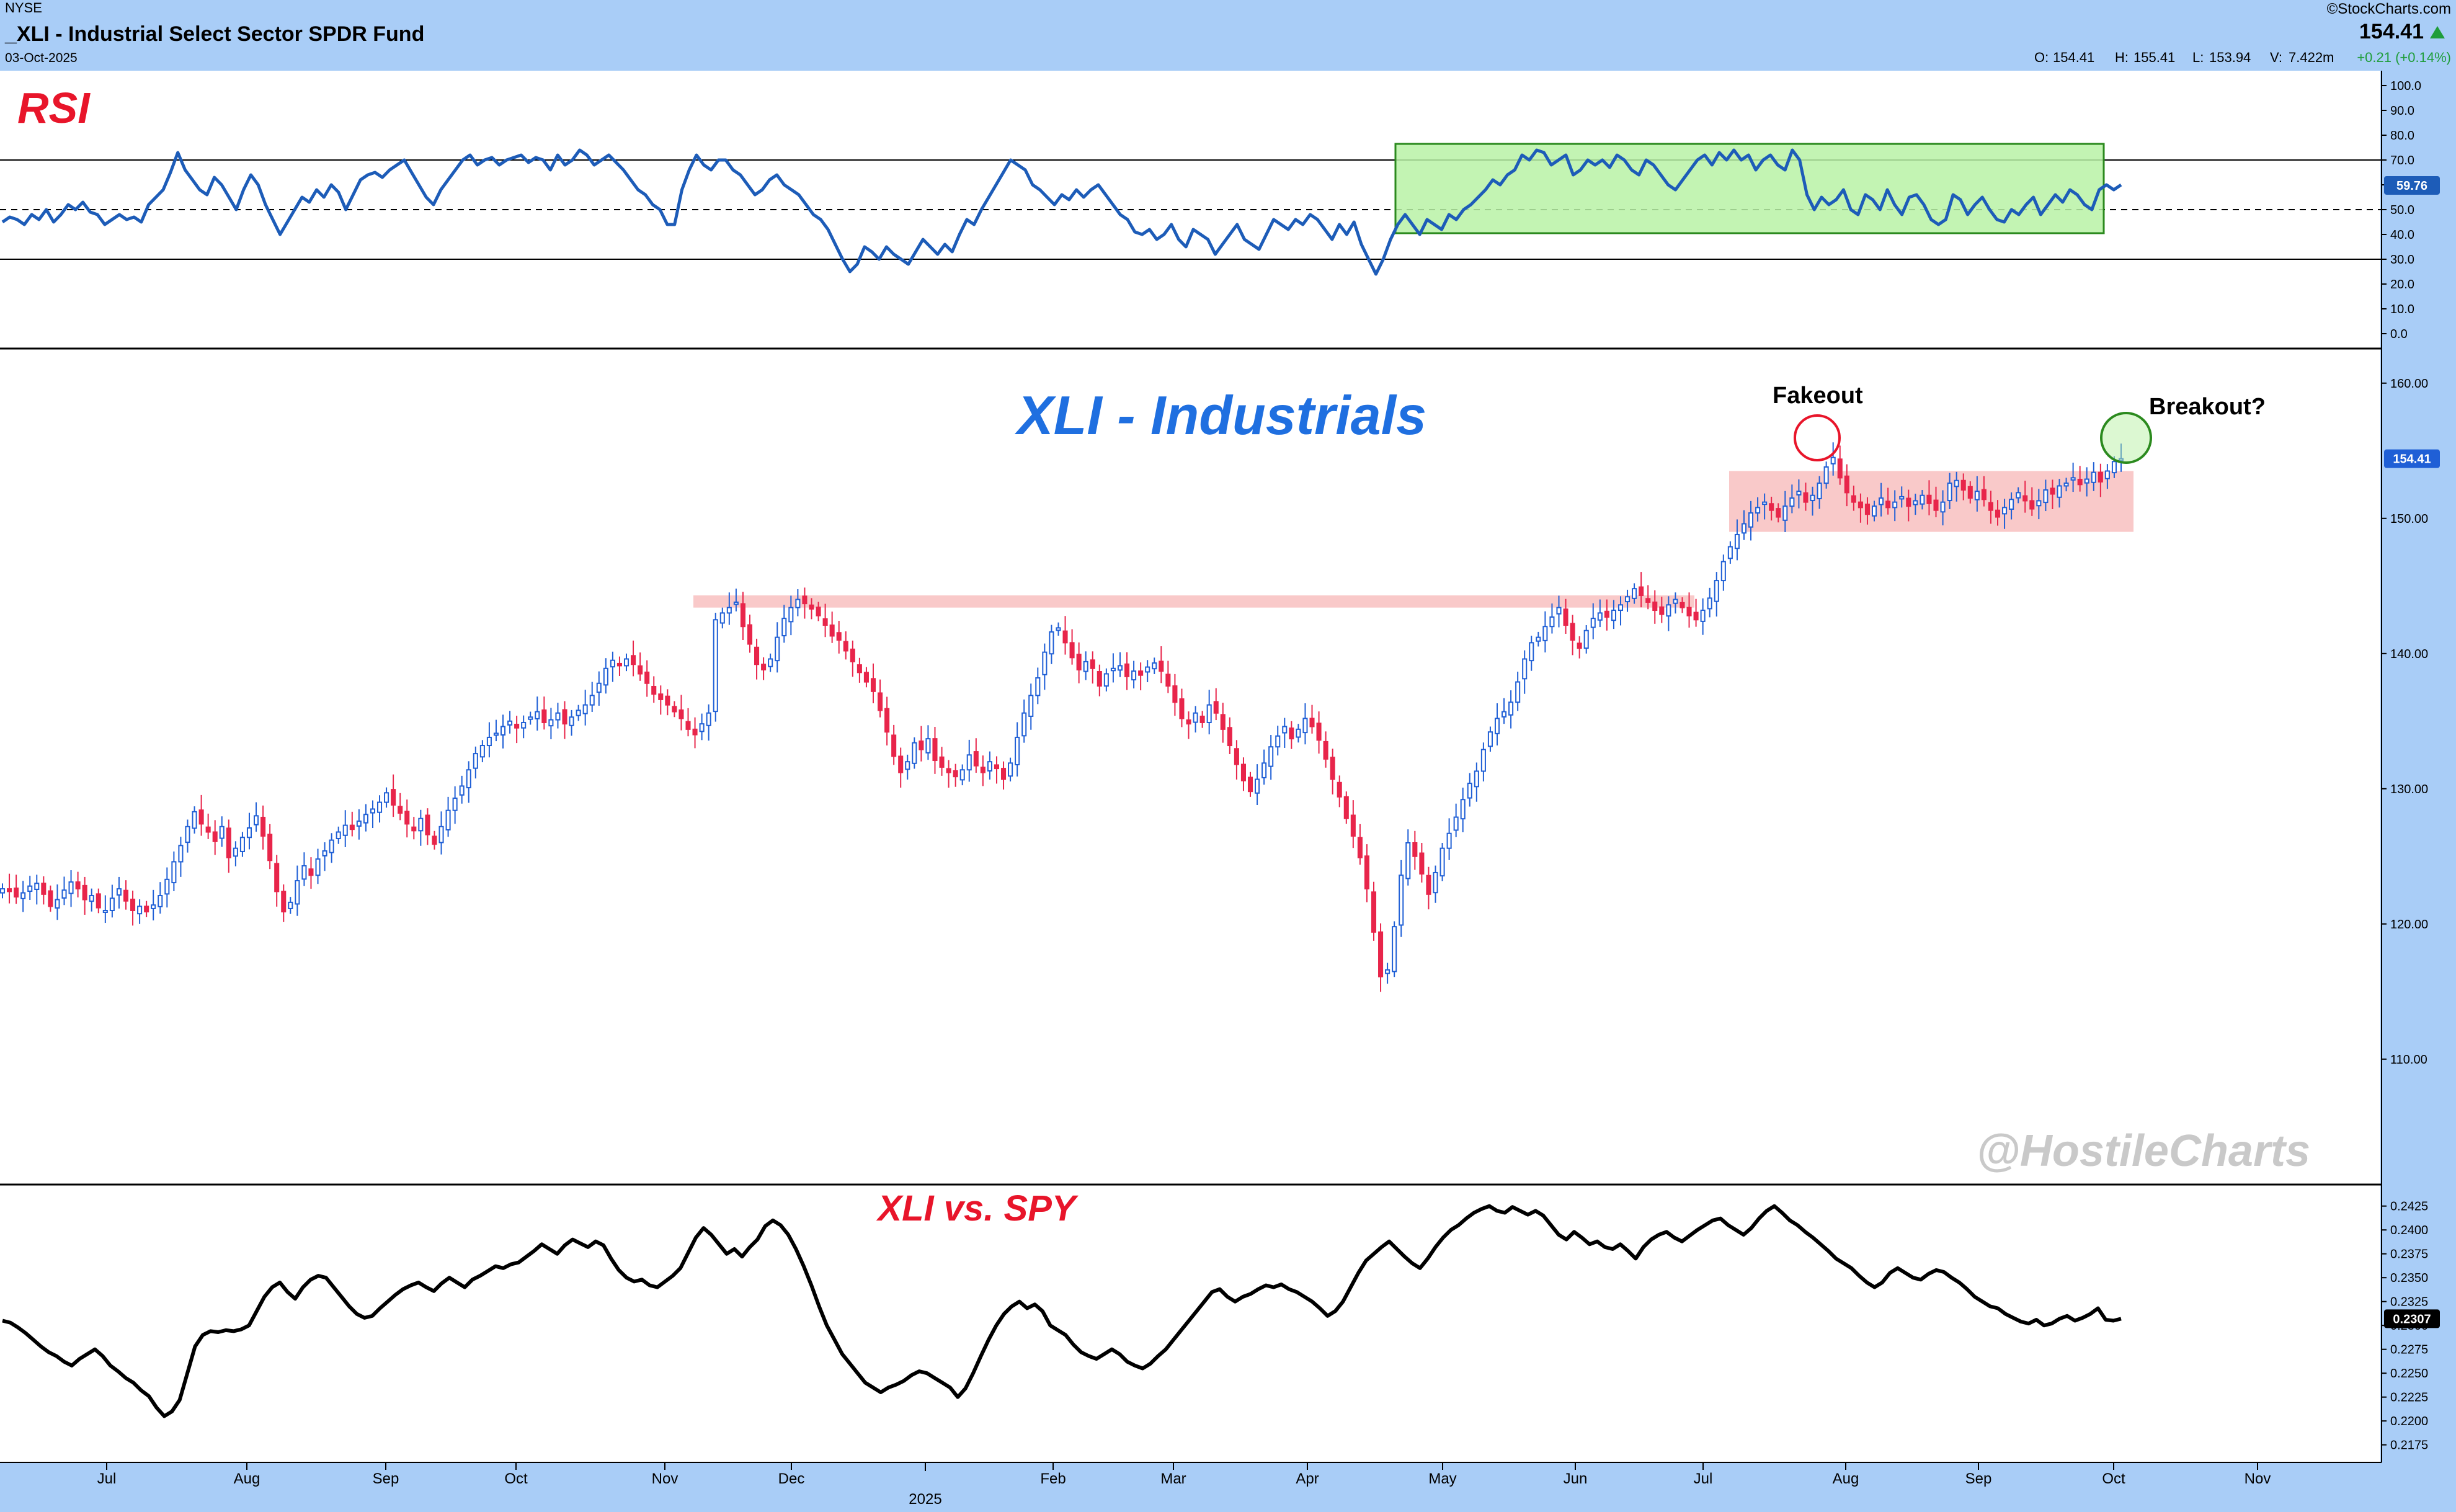 The width and height of the screenshot is (2456, 1512). I want to click on relative-tick-label: 0.2200, so click(2409, 1421).